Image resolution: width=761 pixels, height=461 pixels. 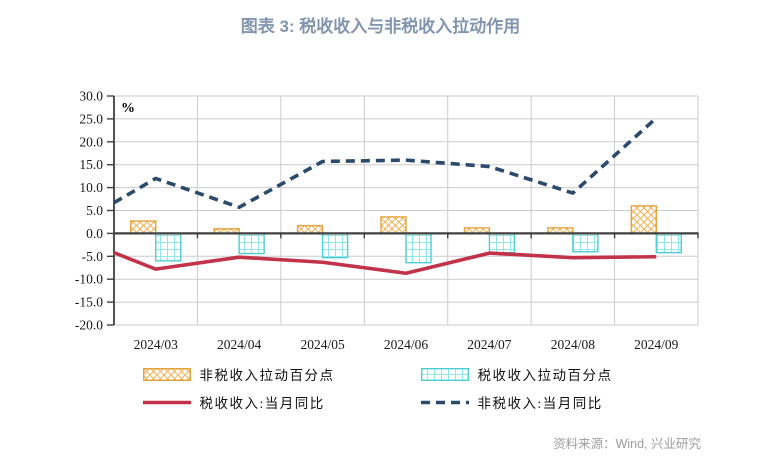 What do you see at coordinates (385, 163) in the screenshot?
I see `nontax-revenue-line` at bounding box center [385, 163].